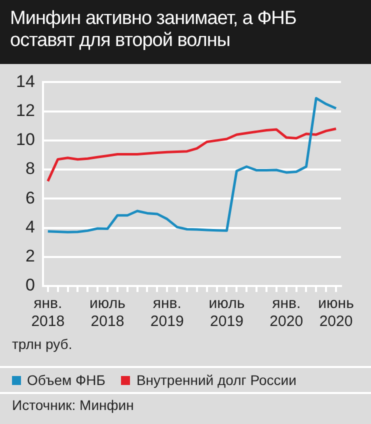 The height and width of the screenshot is (424, 371). I want to click on x-tick-label: июнь 2020, so click(336, 312).